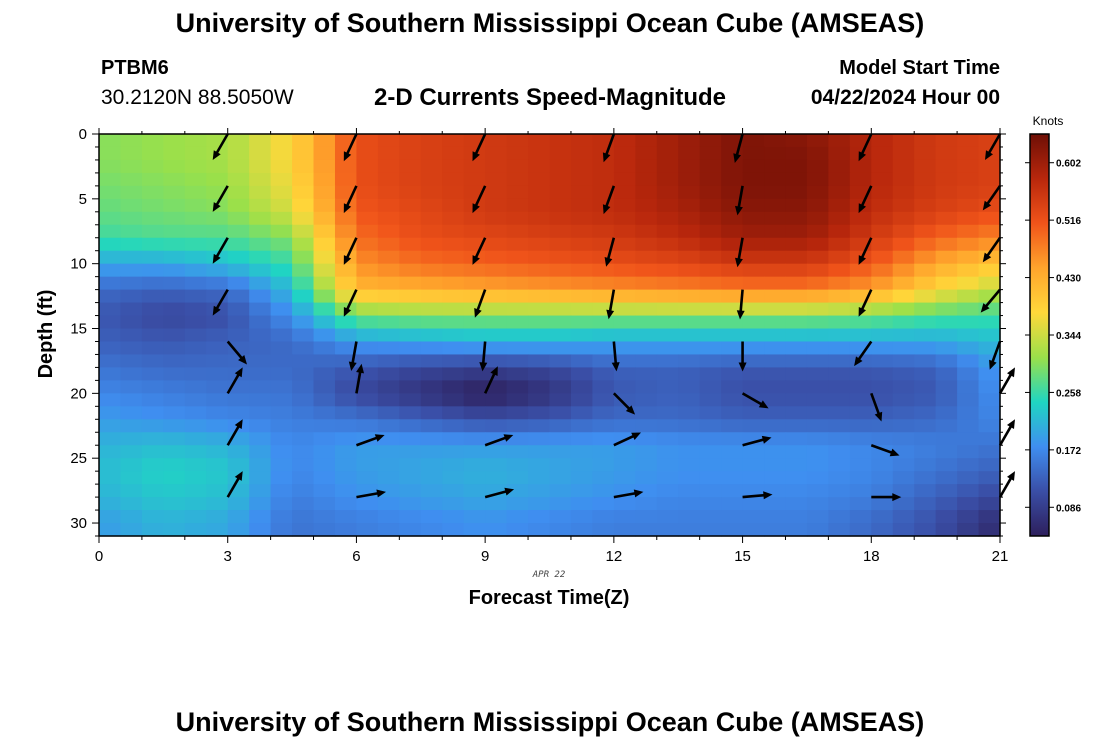 This screenshot has width=1100, height=750. What do you see at coordinates (46, 334) in the screenshot?
I see `y-axis-label: Depth (ft)` at bounding box center [46, 334].